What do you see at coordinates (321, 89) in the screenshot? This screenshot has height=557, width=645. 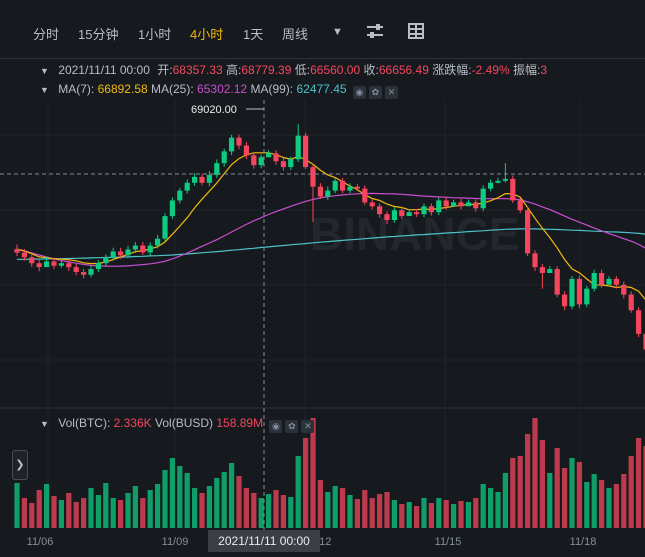 I see `ma99-value: 62477.45` at bounding box center [321, 89].